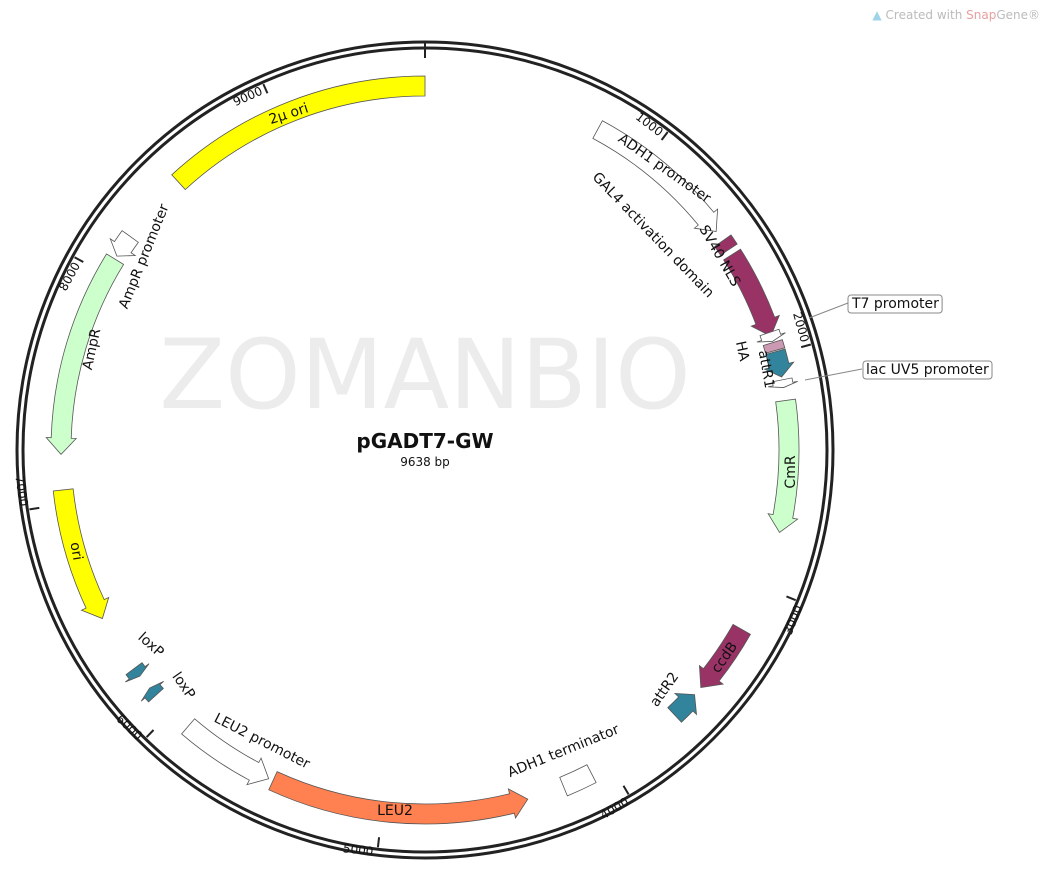  Describe the element at coordinates (783, 382) in the screenshot. I see `feature-lac-uv5-promoter` at that location.